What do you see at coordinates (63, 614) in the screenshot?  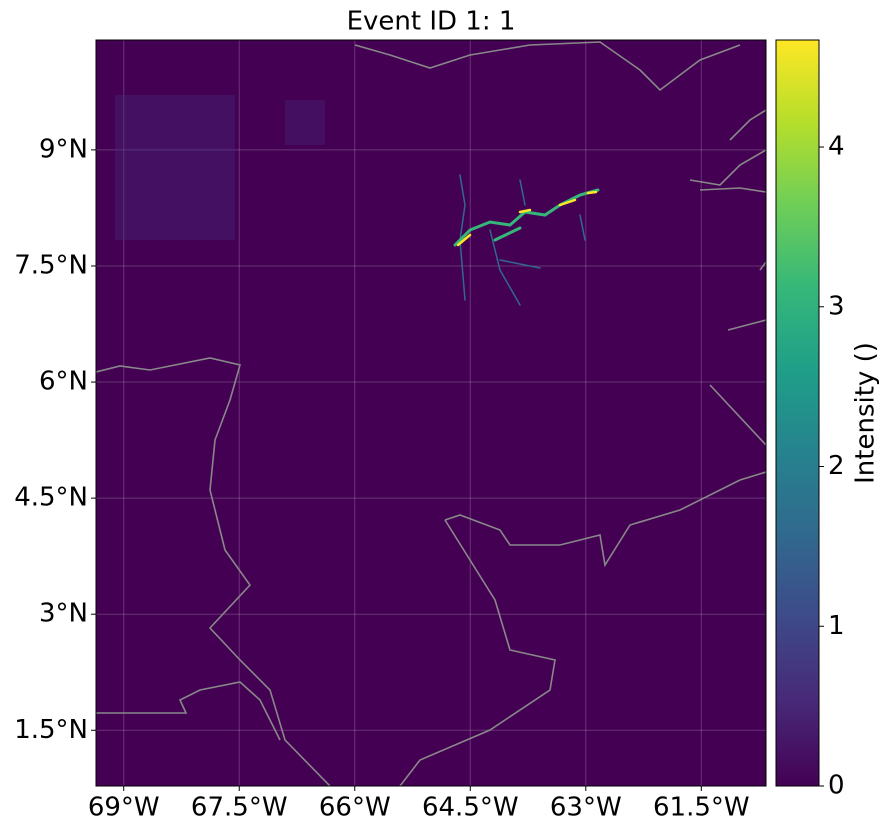 I see `y-tick-label: 3°N` at bounding box center [63, 614].